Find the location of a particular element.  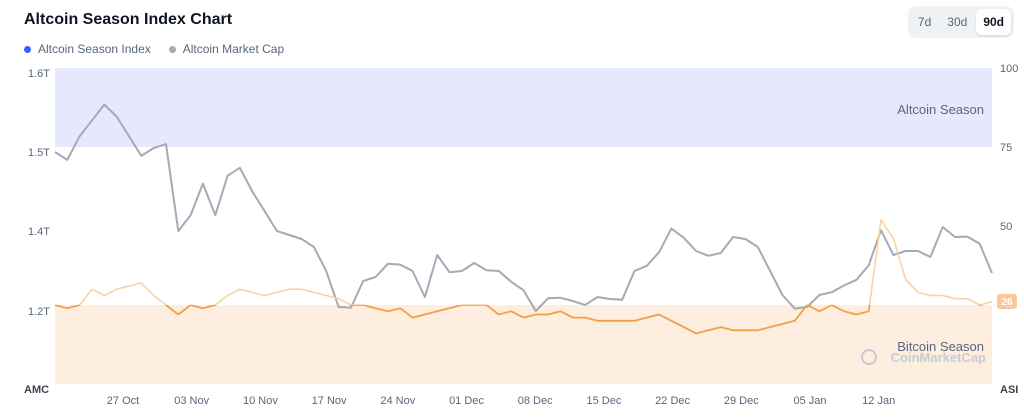

x-tick-label: 08 Dec is located at coordinates (535, 401).